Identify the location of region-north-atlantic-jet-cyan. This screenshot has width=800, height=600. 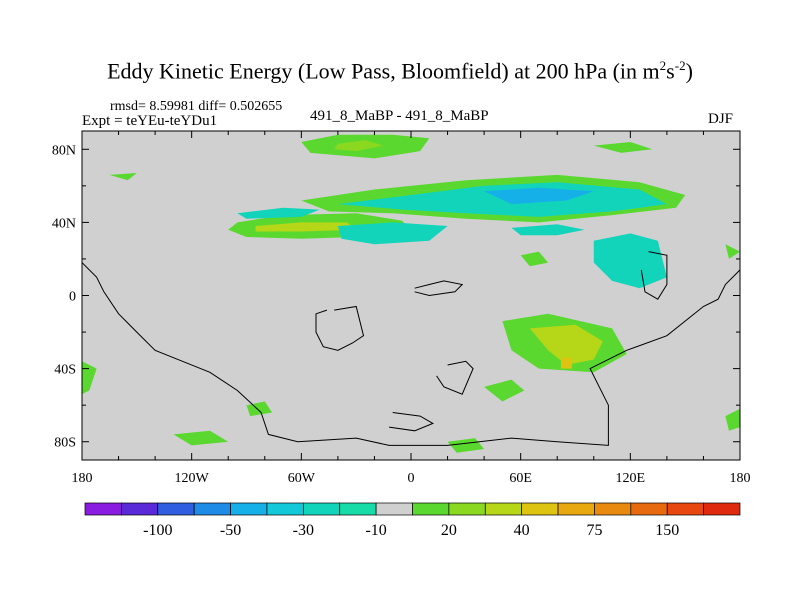
(278, 213).